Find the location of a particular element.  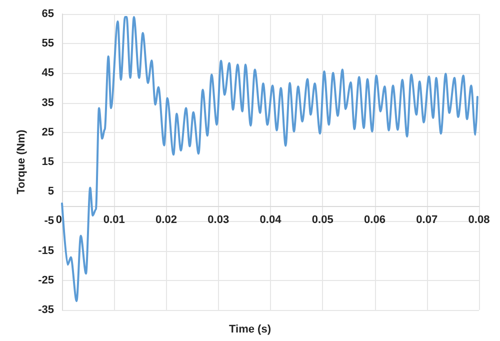

x-tick-label: 0.08 is located at coordinates (479, 220).